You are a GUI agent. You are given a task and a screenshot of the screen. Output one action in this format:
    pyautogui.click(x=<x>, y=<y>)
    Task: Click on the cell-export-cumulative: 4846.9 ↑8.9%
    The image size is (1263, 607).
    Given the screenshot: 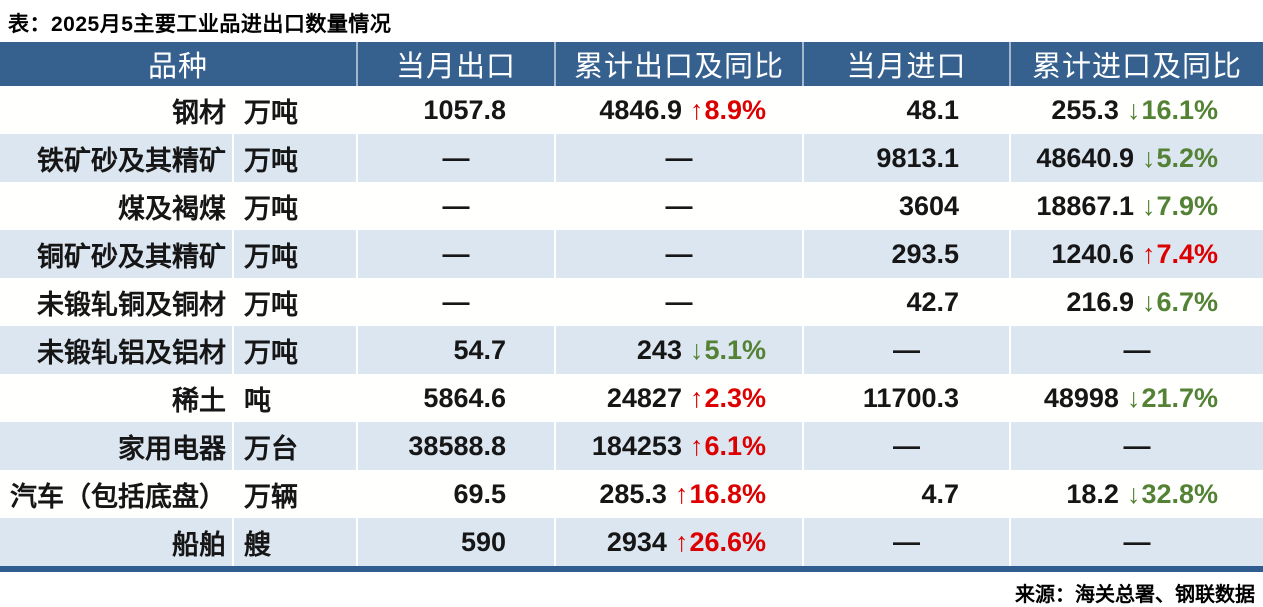 What is the action you would take?
    pyautogui.click(x=679, y=110)
    